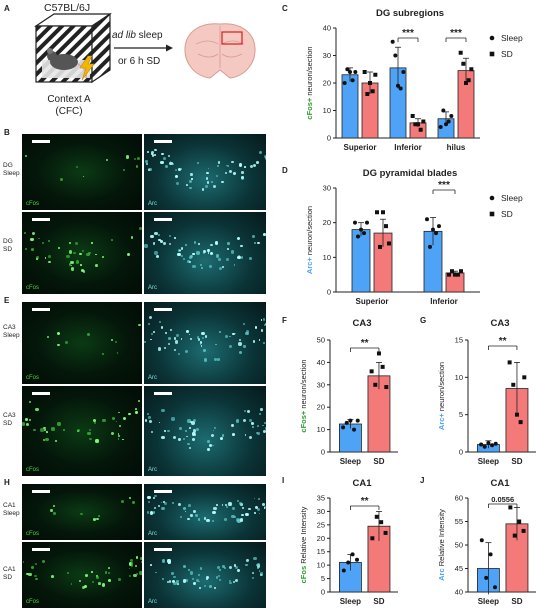 This screenshot has height=613, width=554. Describe the element at coordinates (321, 429) in the screenshot. I see `y-tick-label: 10` at that location.